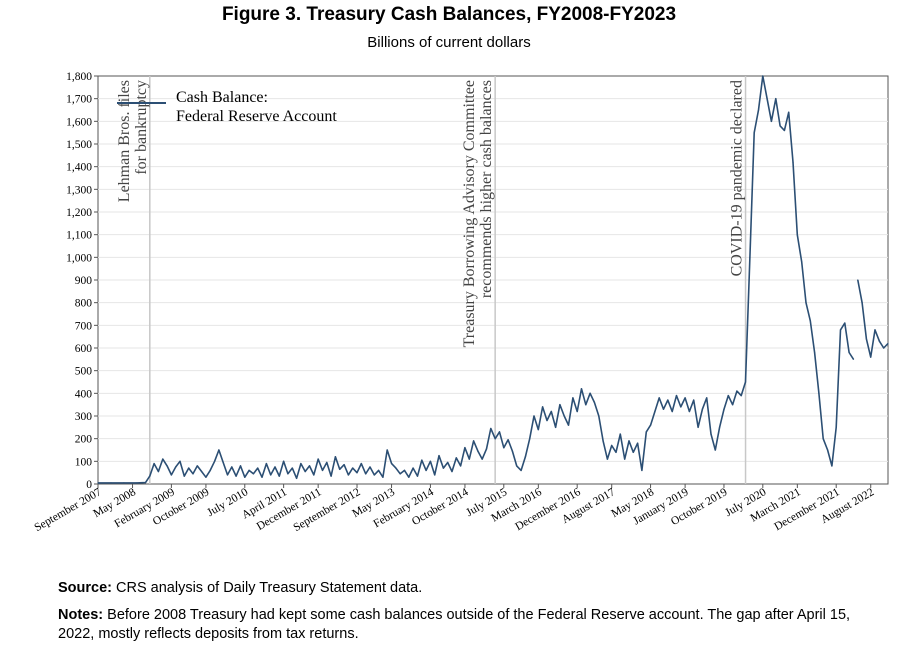 The image size is (898, 653). I want to click on y-tick-label: 1,400, so click(79, 168).